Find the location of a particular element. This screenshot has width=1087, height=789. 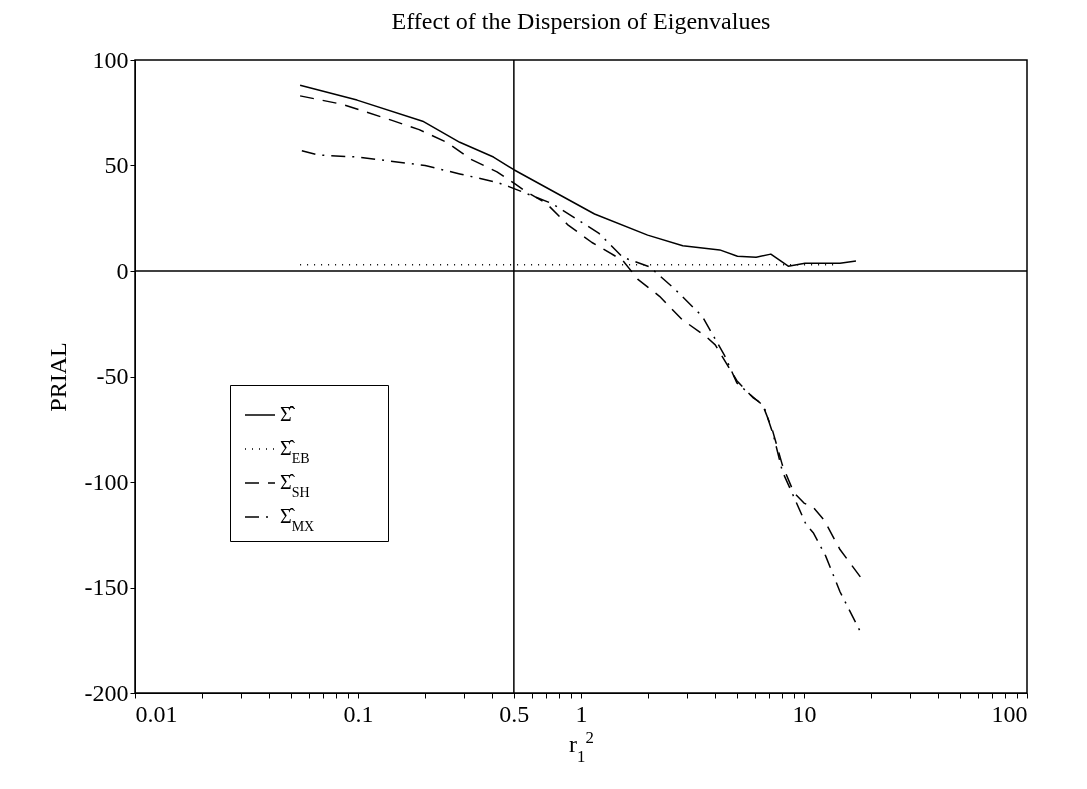

y-tick-label: -100 is located at coordinates (106, 481).